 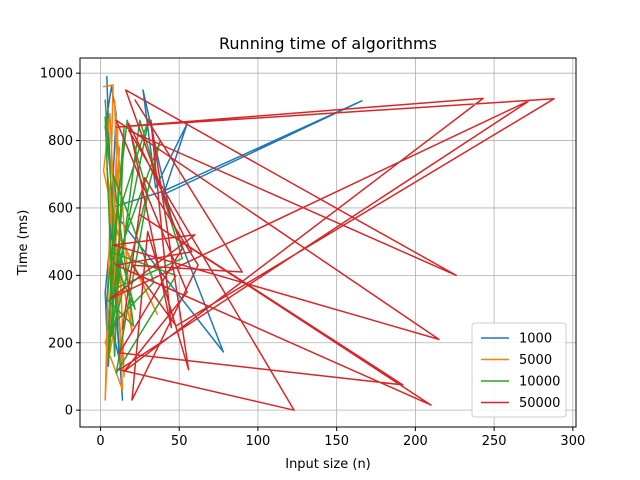 I want to click on x-tick-label: 0, so click(x=100, y=441).